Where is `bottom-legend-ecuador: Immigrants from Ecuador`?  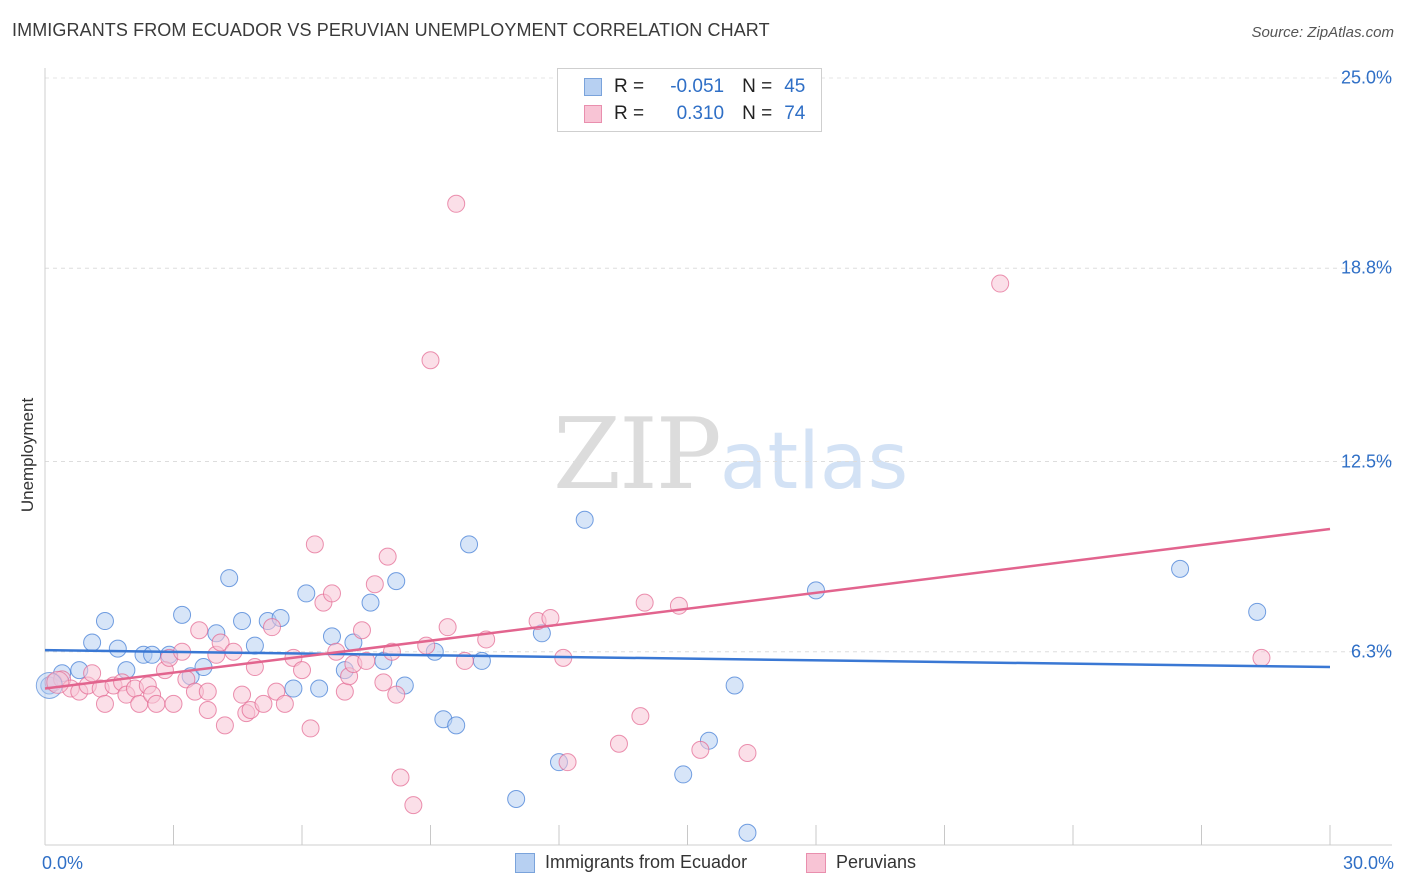 bottom-legend-ecuador: Immigrants from Ecuador is located at coordinates (631, 862).